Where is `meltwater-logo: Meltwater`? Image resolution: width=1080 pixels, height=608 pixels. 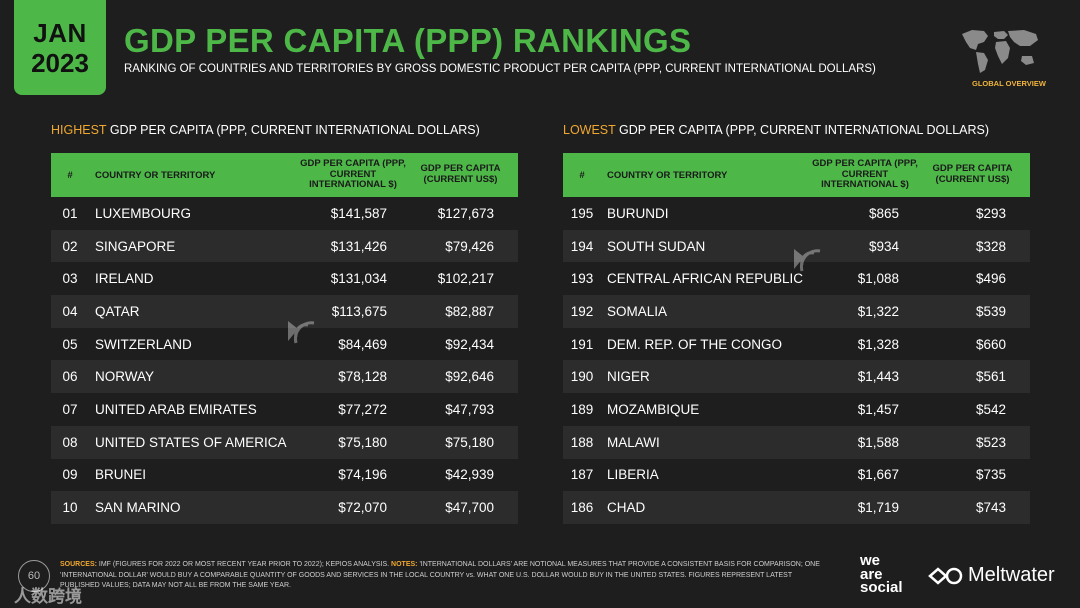 meltwater-logo: Meltwater is located at coordinates (991, 575).